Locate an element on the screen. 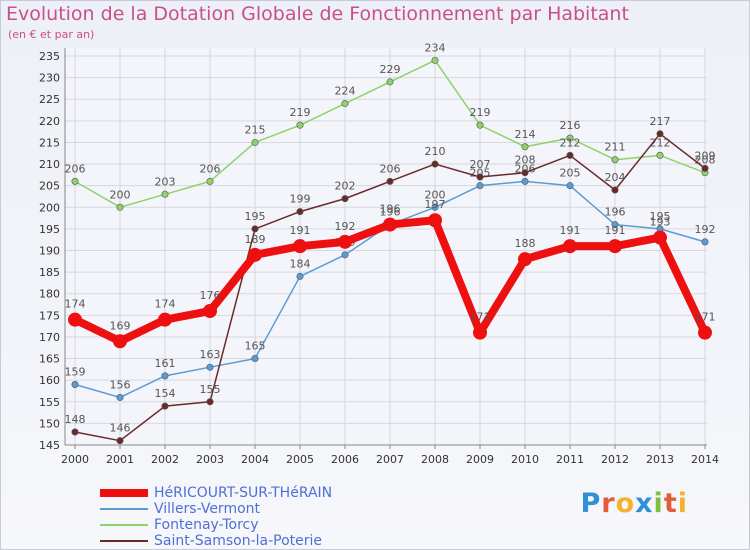  data-label: 191 is located at coordinates (615, 230).